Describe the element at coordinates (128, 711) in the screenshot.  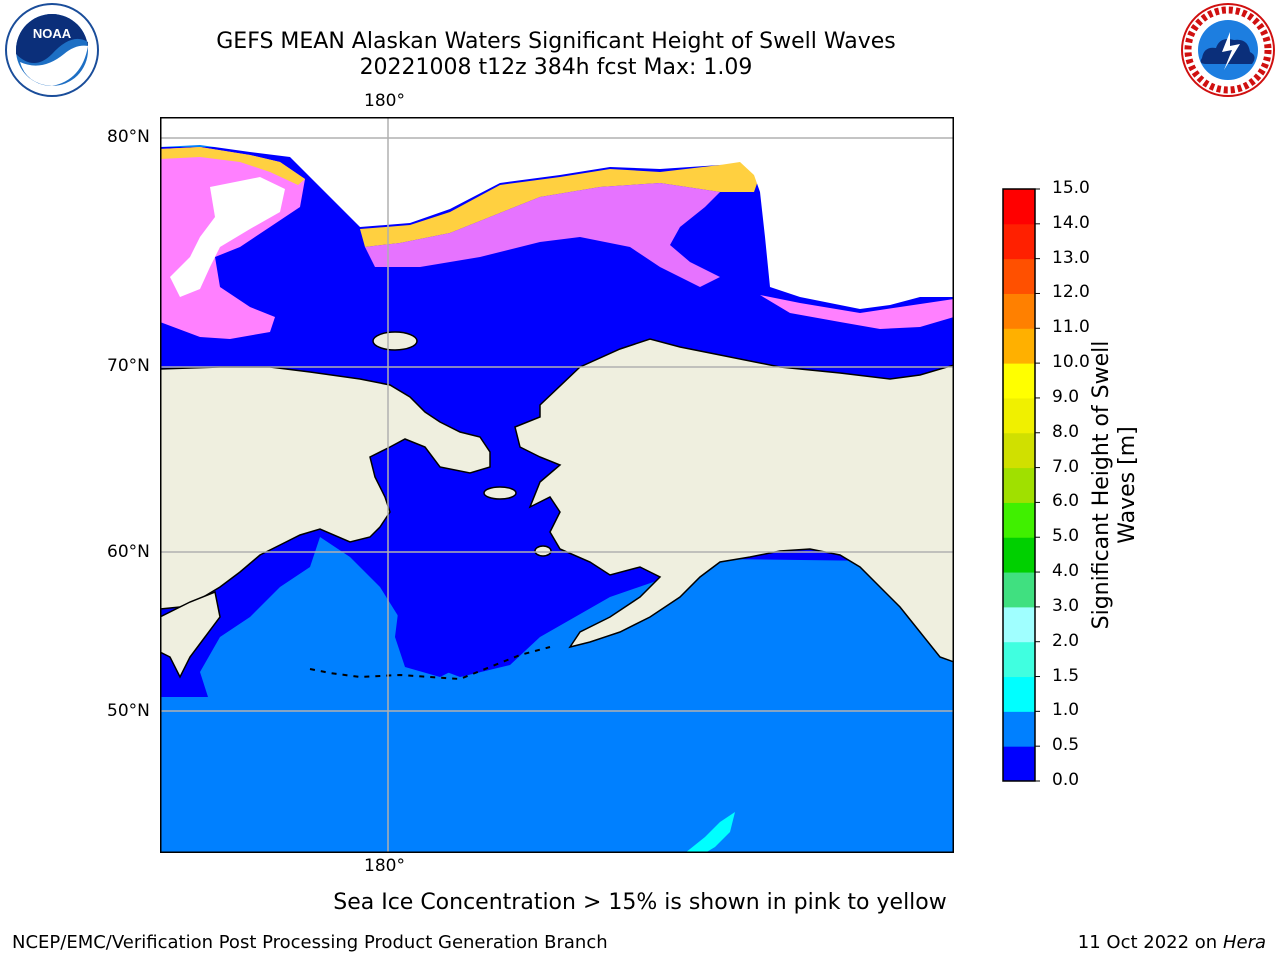
I see `lat-label-50n: 50°N` at that location.